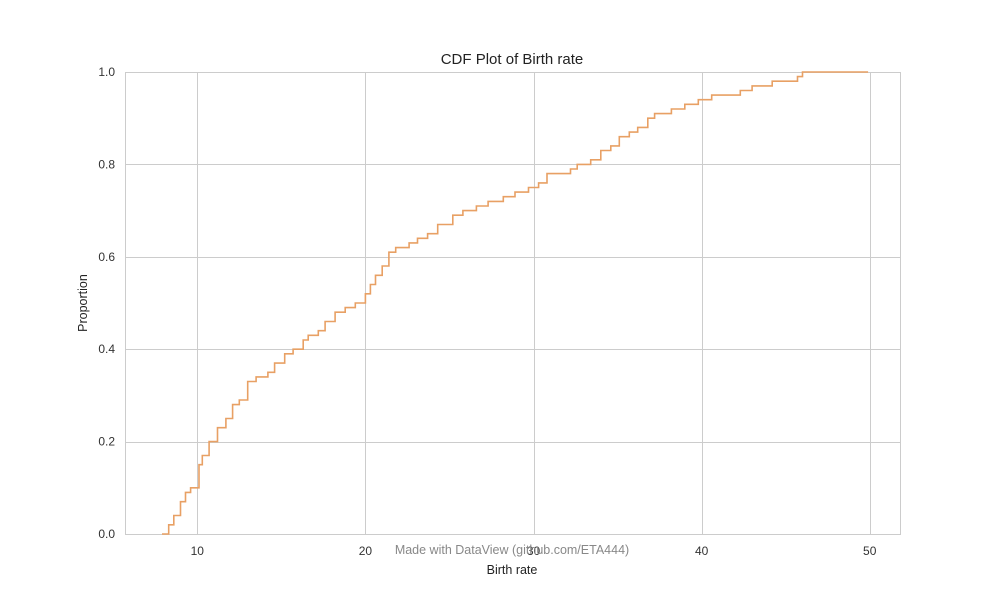 This screenshot has height=600, width=1000. What do you see at coordinates (870, 551) in the screenshot?
I see `x-tick-label: 50` at bounding box center [870, 551].